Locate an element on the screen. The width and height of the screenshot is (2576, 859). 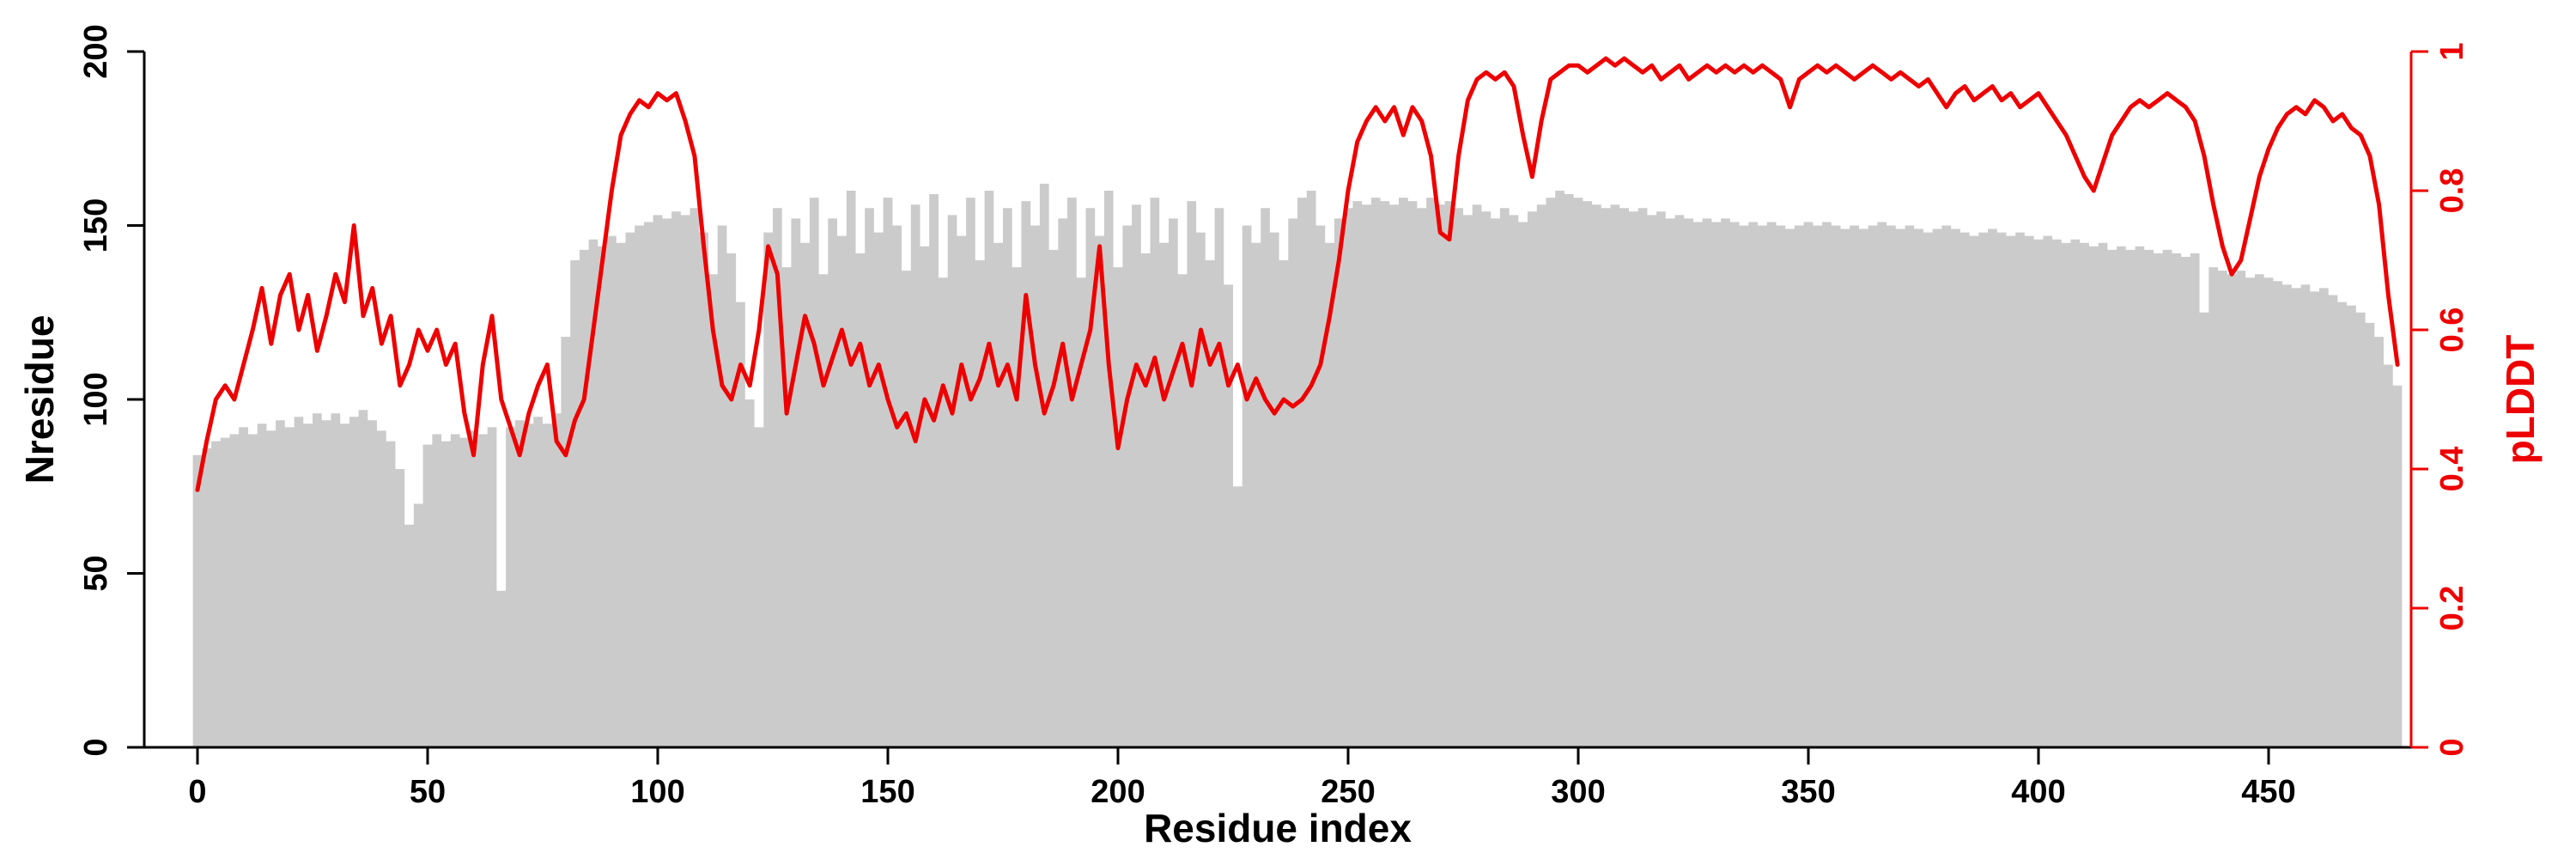
x-tick-label: 450 is located at coordinates (2268, 792).